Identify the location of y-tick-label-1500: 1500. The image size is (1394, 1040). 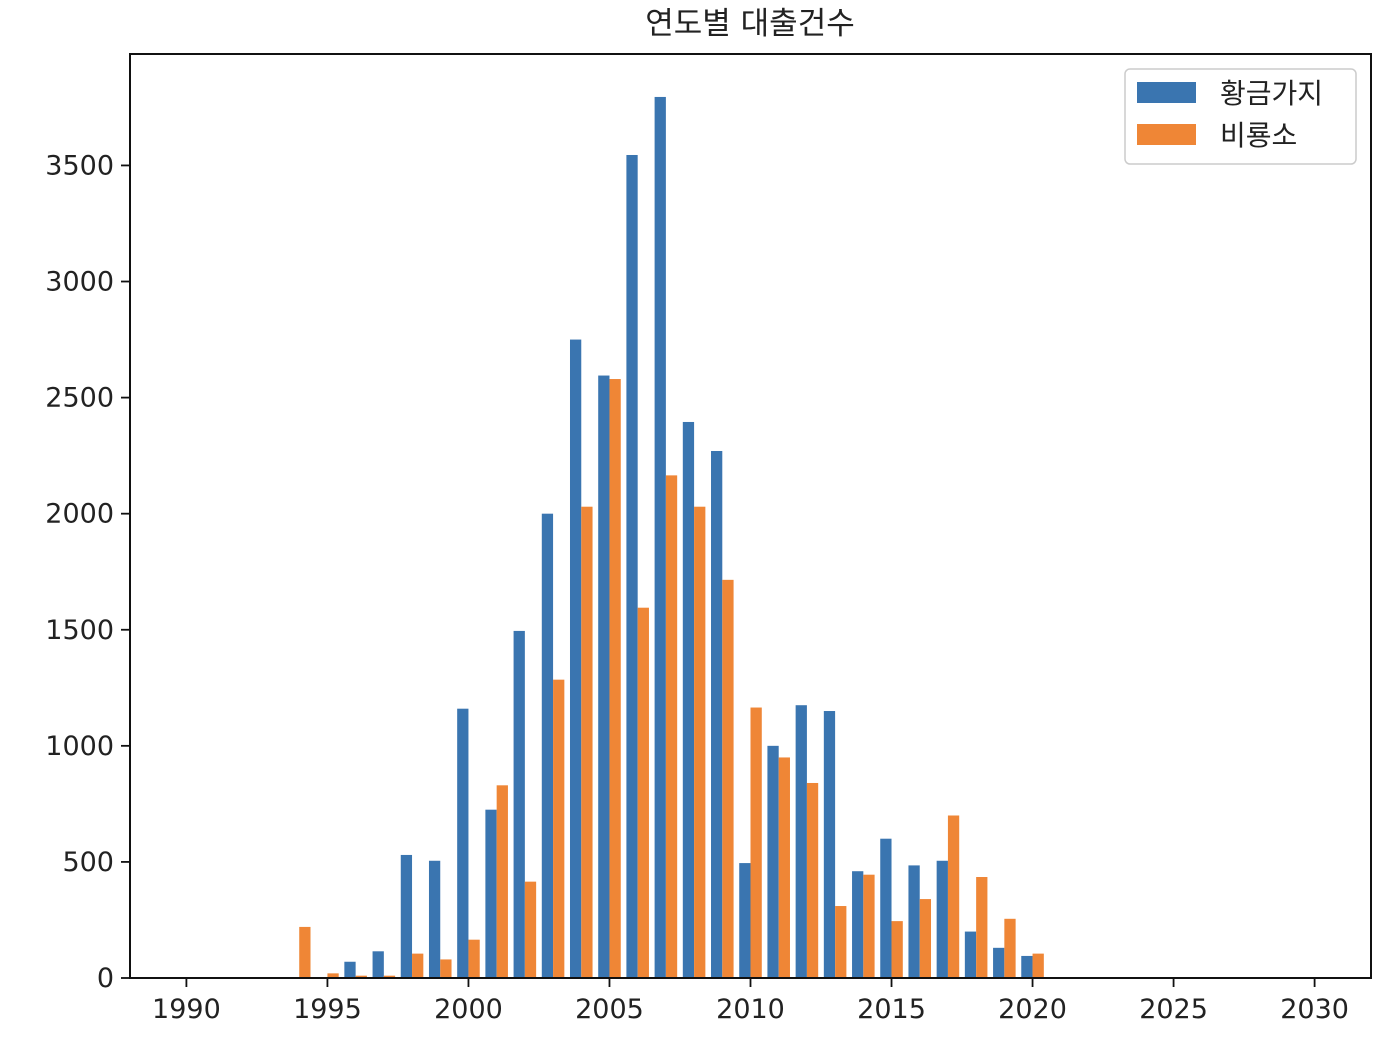
(79, 630).